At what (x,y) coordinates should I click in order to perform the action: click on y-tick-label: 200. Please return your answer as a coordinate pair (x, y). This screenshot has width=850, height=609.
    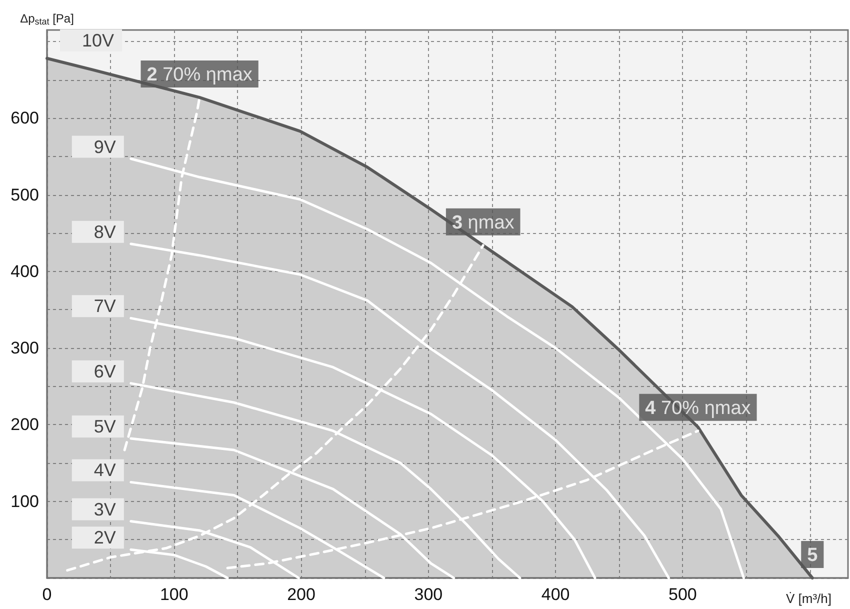
    Looking at the image, I should click on (24, 424).